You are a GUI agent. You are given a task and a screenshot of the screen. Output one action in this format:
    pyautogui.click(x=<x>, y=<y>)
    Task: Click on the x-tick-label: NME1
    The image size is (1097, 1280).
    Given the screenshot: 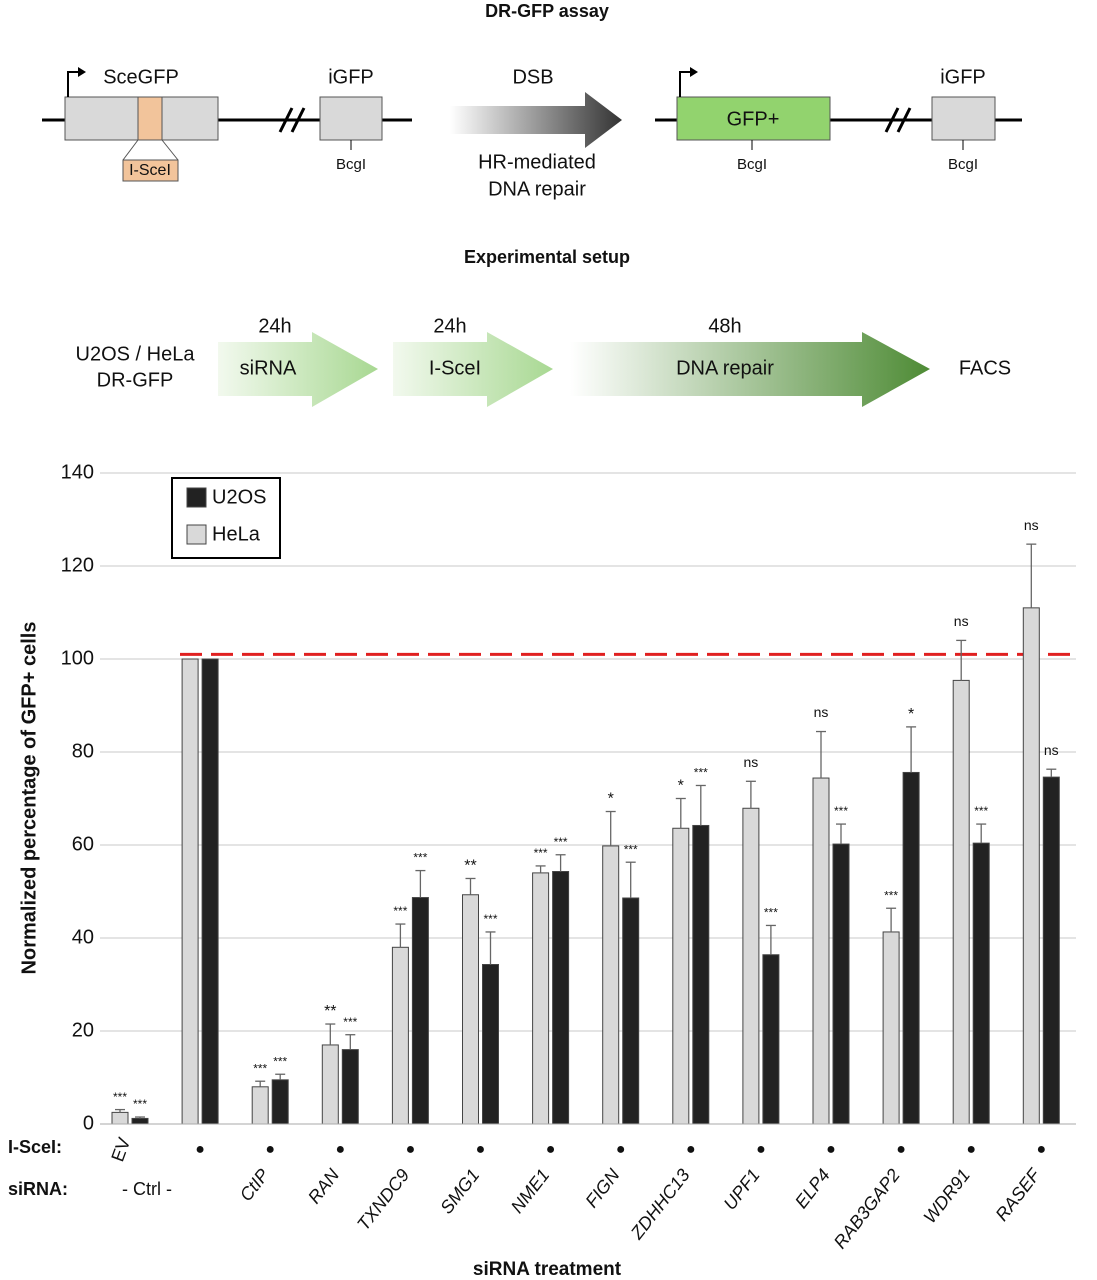 What is the action you would take?
    pyautogui.click(x=530, y=1191)
    